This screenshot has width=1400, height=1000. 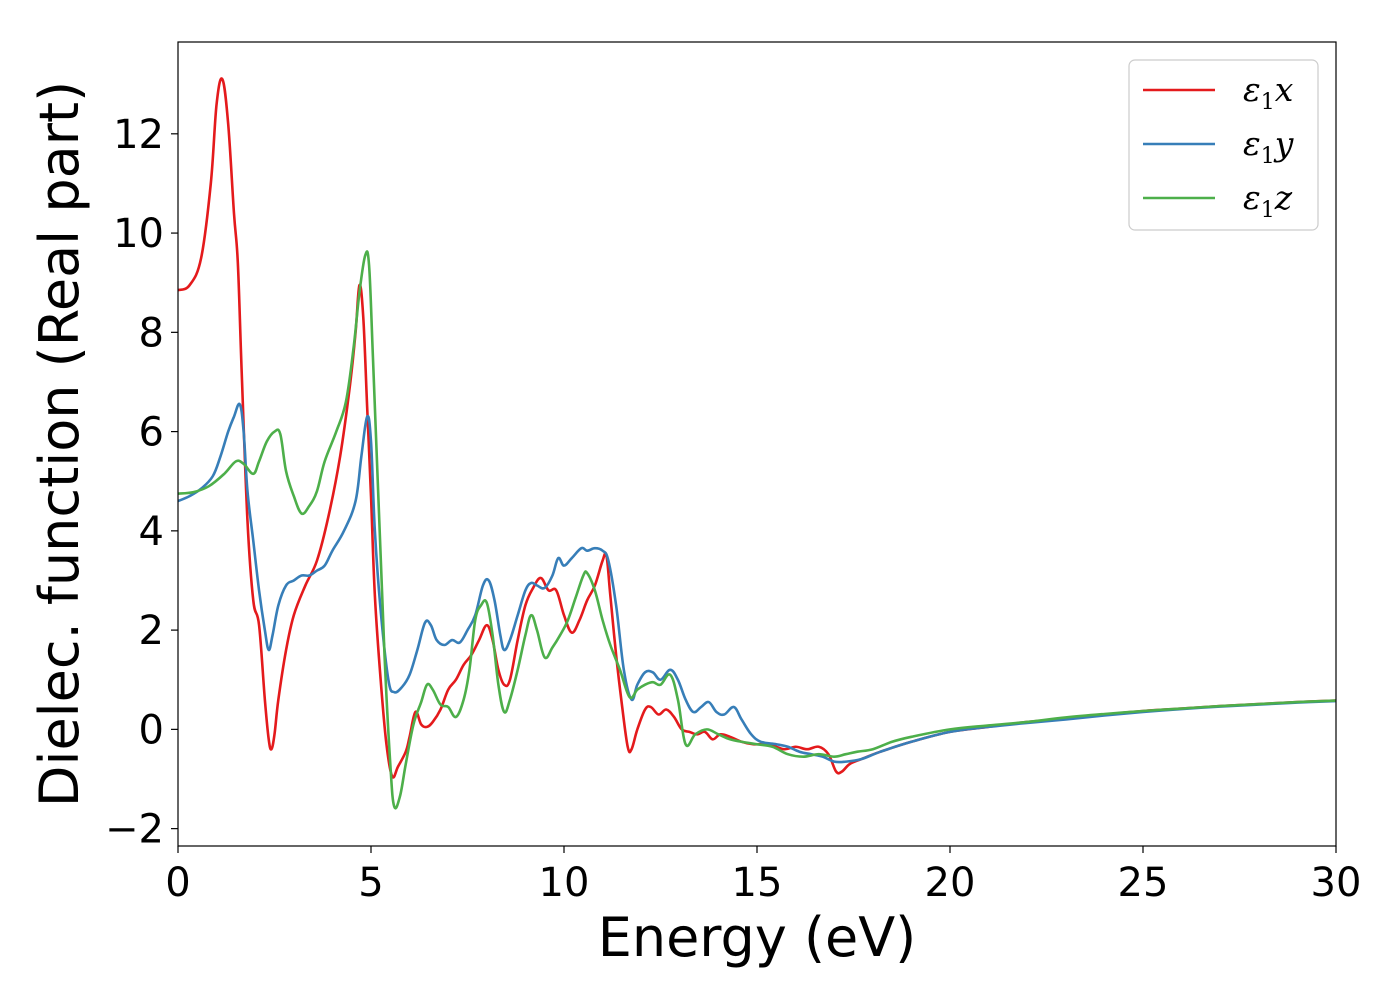 I want to click on x-axis: 0 5 10 15 20 25 30, so click(x=763, y=876).